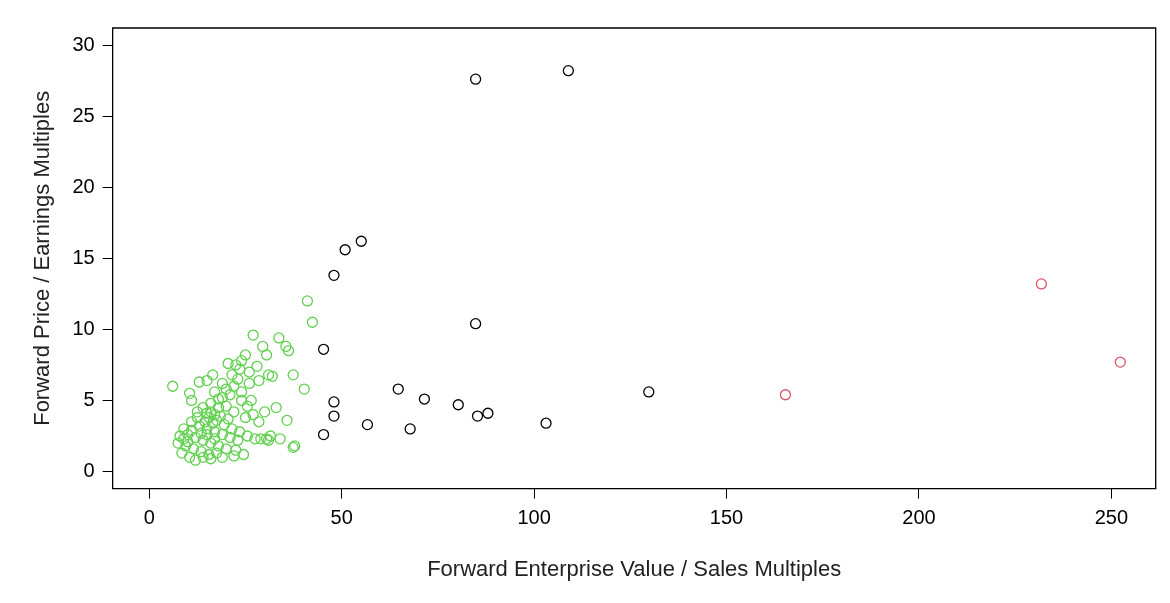 The height and width of the screenshot is (603, 1170). I want to click on x-tick-label: 150, so click(726, 517).